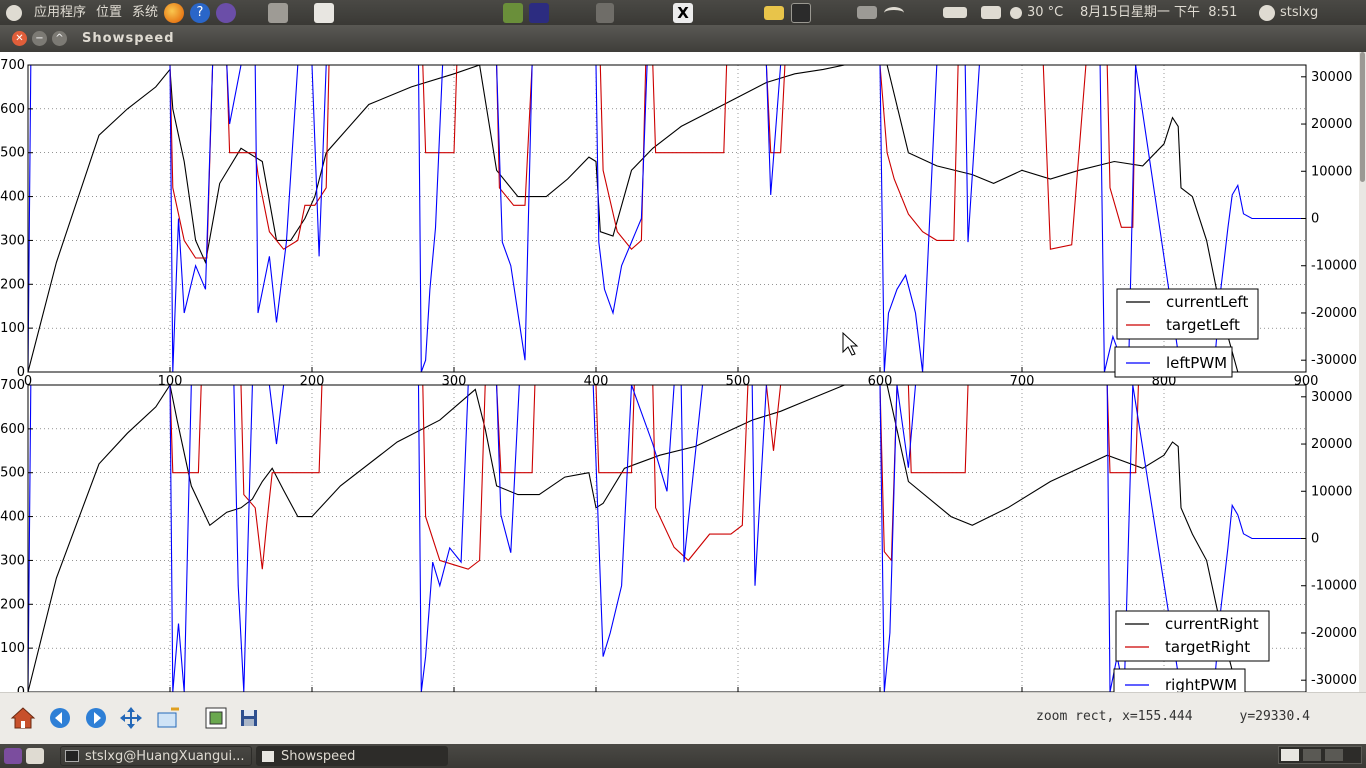 The image size is (1366, 768). Describe the element at coordinates (60, 718) in the screenshot. I see `back-icon` at that location.